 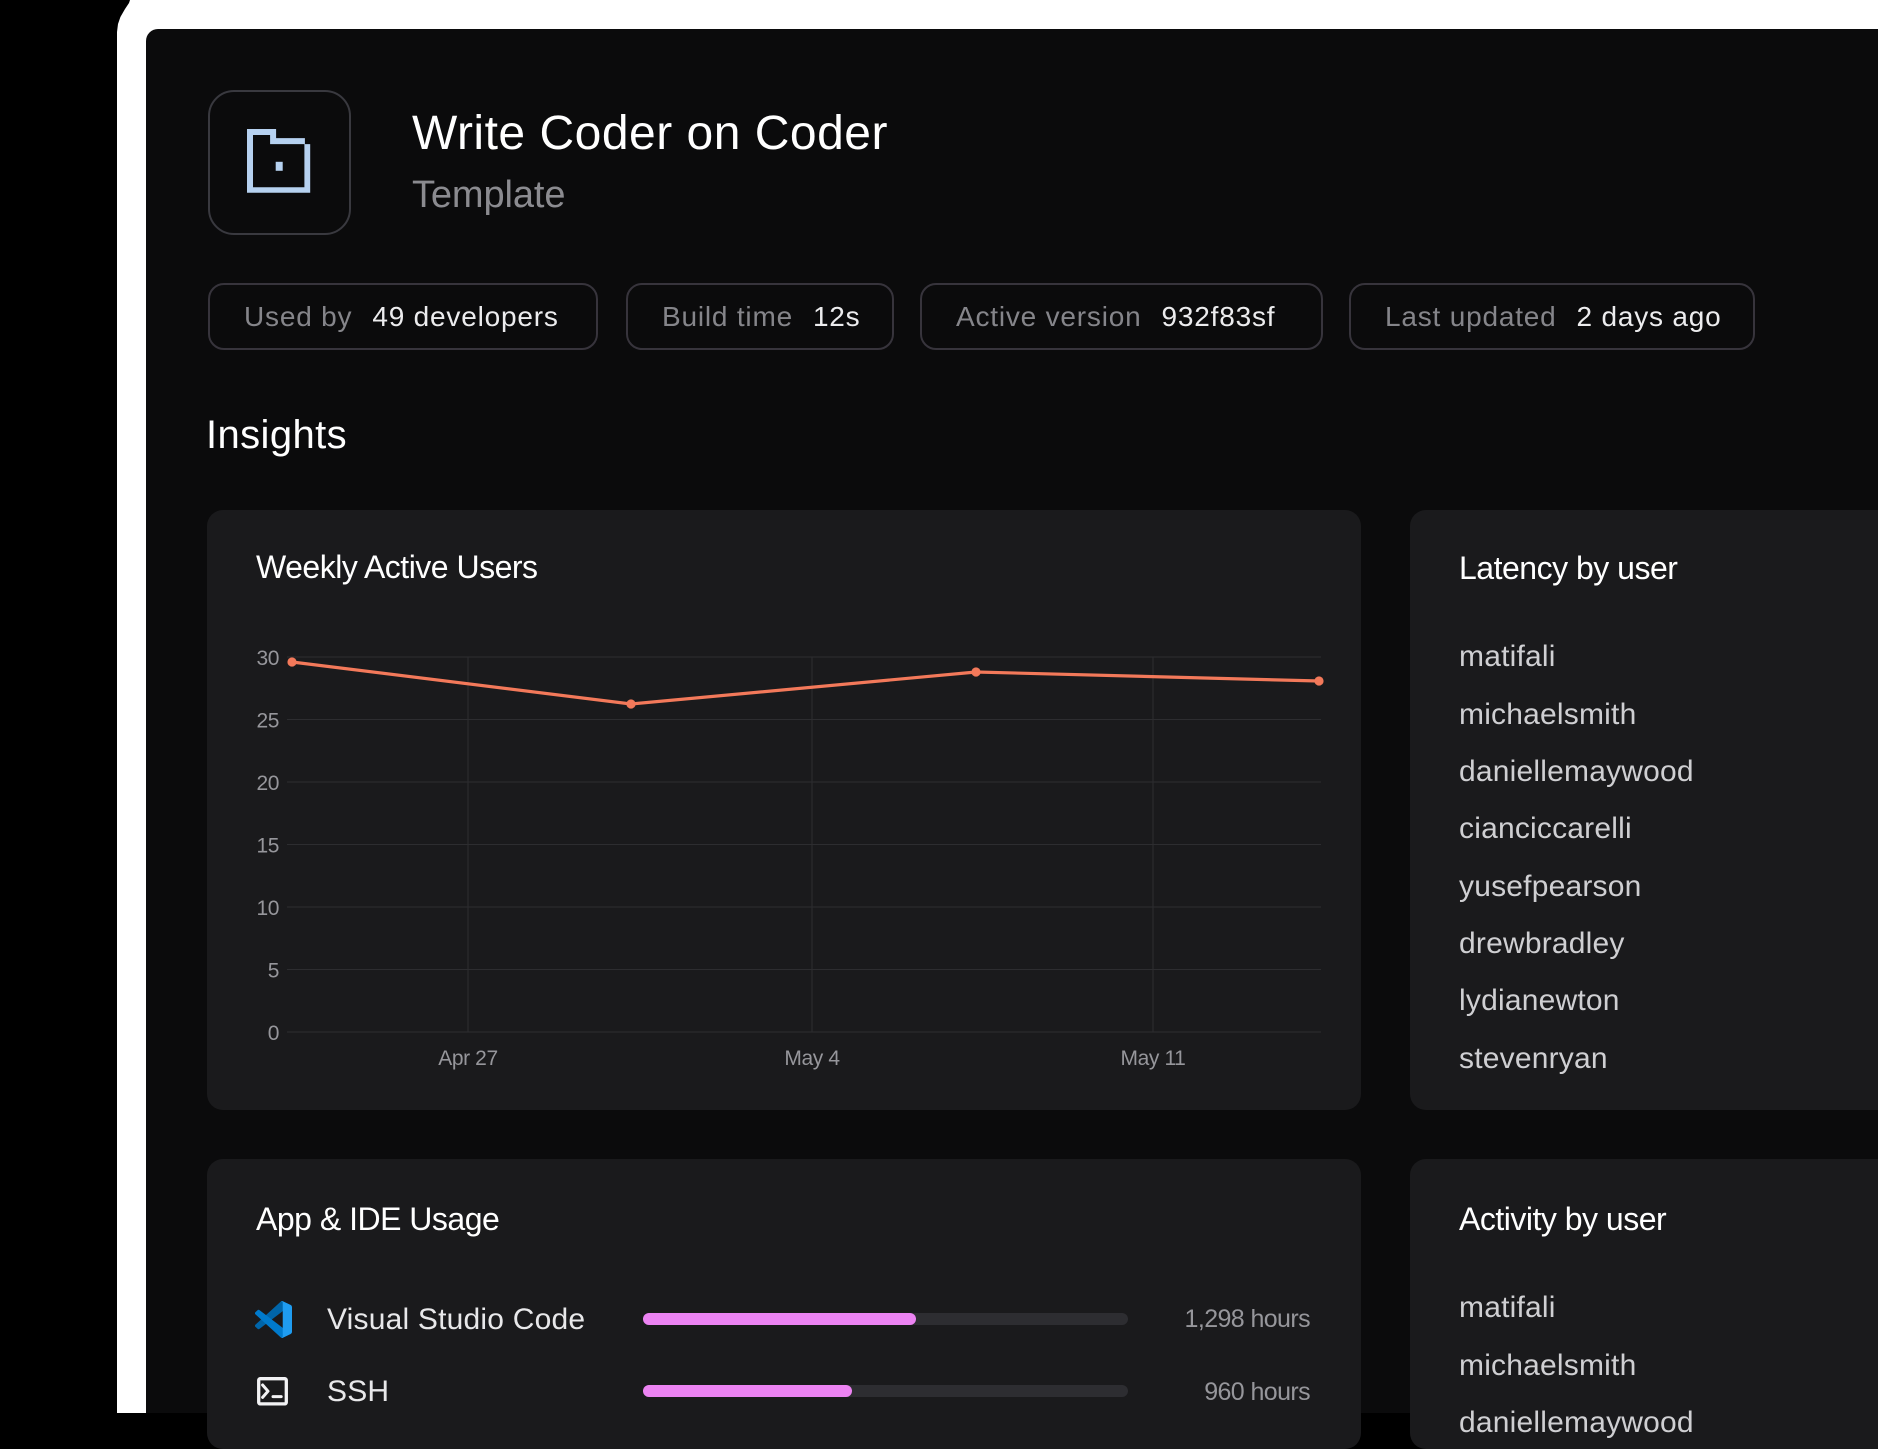 What do you see at coordinates (1153, 1058) in the screenshot?
I see `svg-text: May 11` at bounding box center [1153, 1058].